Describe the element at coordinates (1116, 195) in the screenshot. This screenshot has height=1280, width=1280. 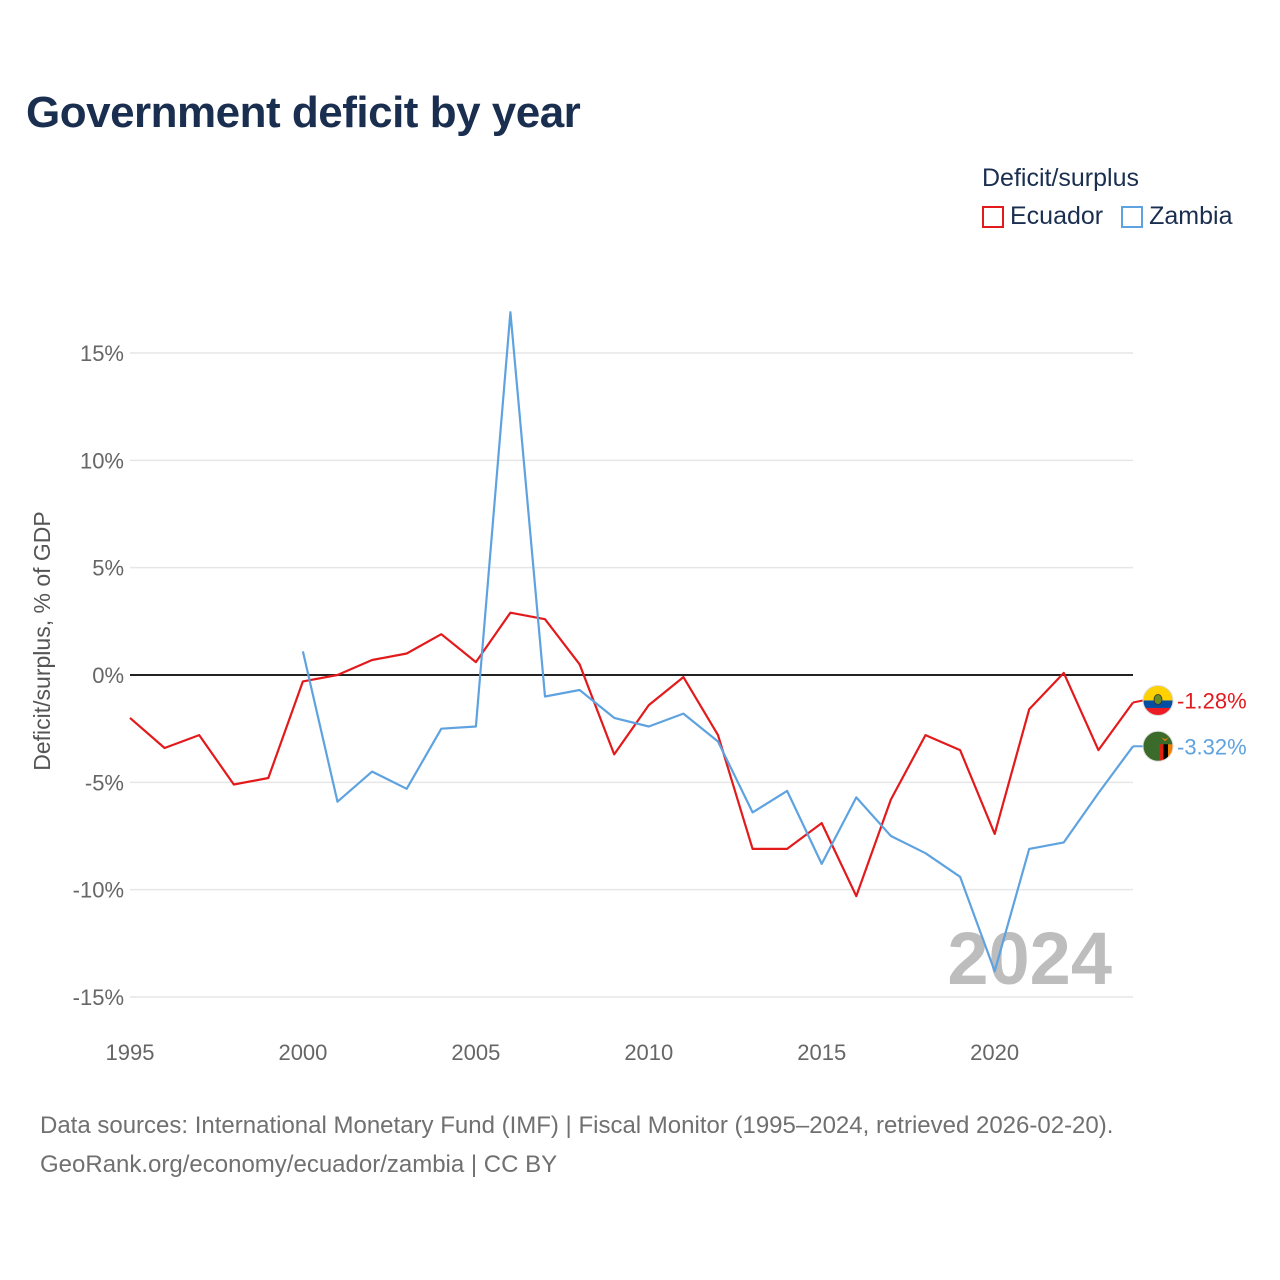
I see `legend: Deficit/surplus Ecuador Zambia` at that location.